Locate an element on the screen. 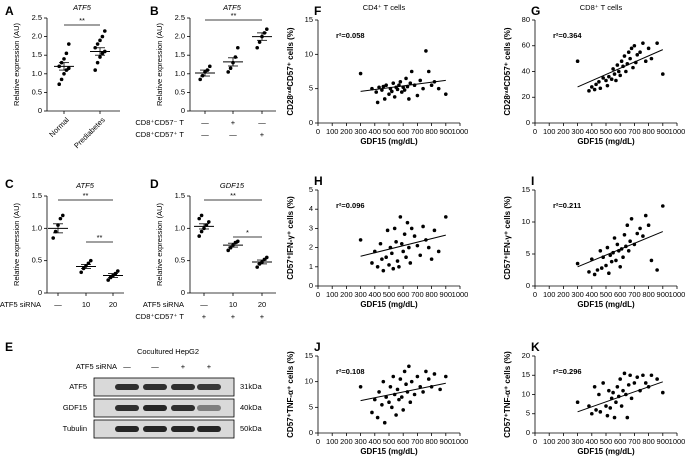  band-size: 31kDa is located at coordinates (251, 386).